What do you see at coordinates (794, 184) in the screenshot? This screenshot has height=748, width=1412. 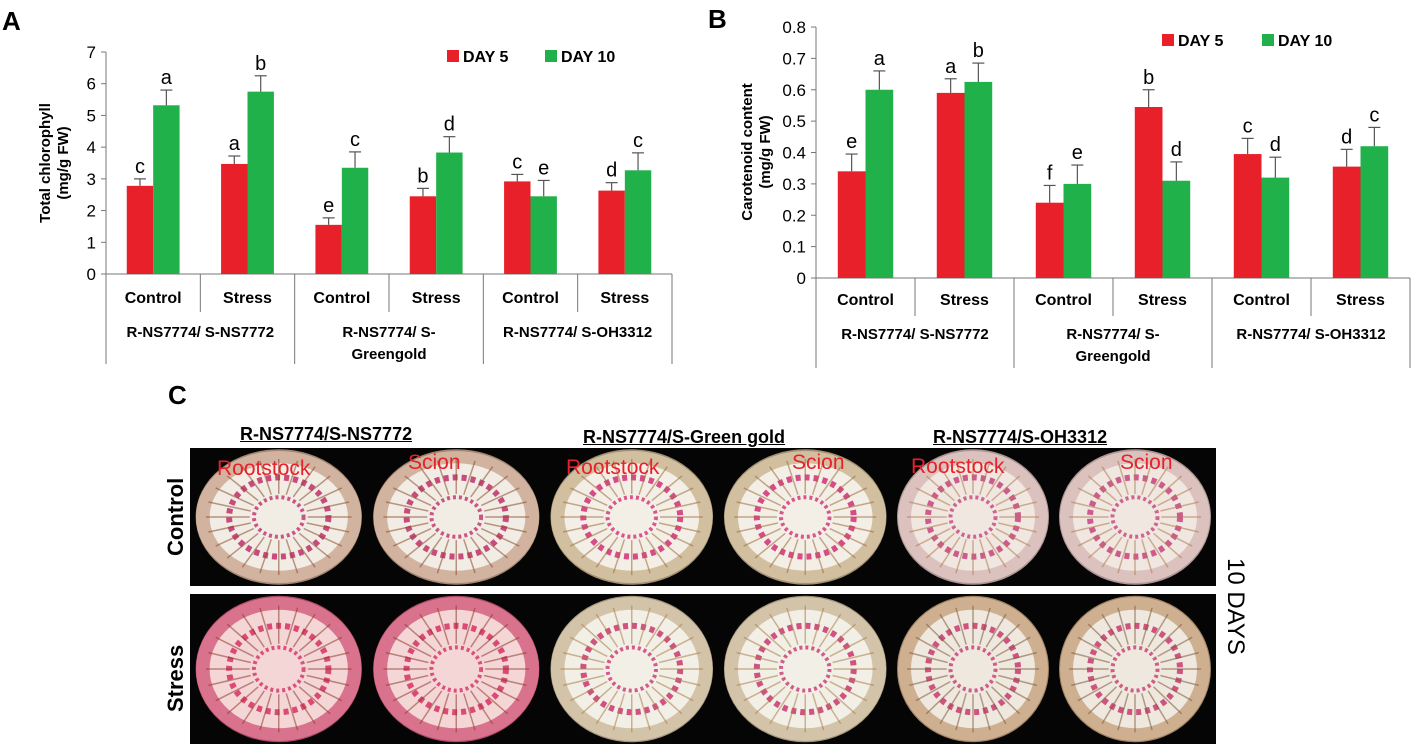 I see `y-tick-label: 0.3` at bounding box center [794, 184].